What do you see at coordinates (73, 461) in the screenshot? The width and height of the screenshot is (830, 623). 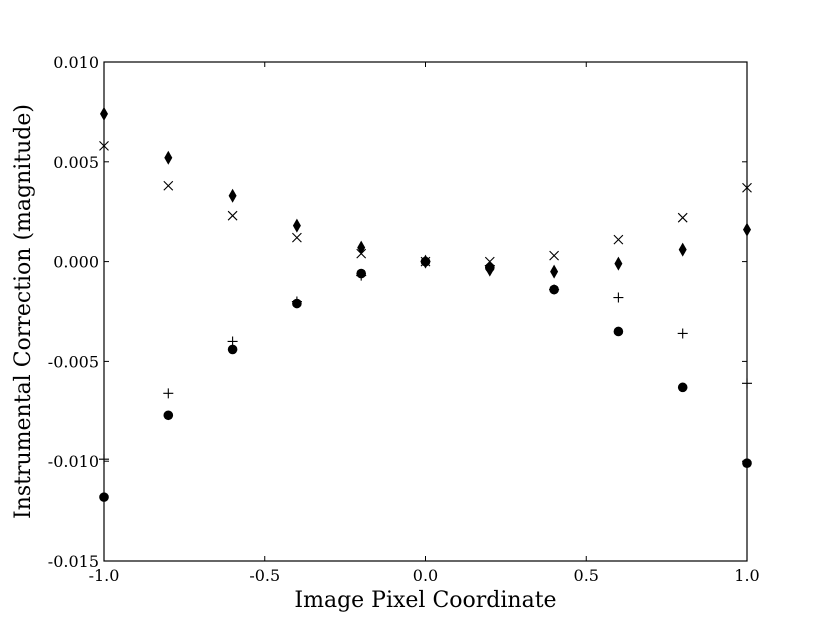 I see `y-tick-label: -0.010` at bounding box center [73, 461].